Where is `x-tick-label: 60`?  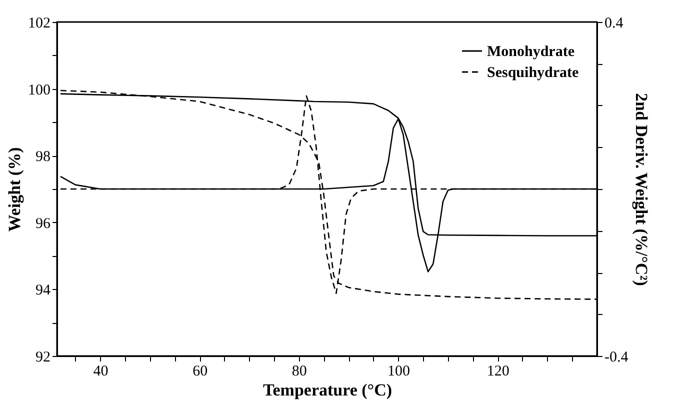 x-tick-label: 60 is located at coordinates (200, 372).